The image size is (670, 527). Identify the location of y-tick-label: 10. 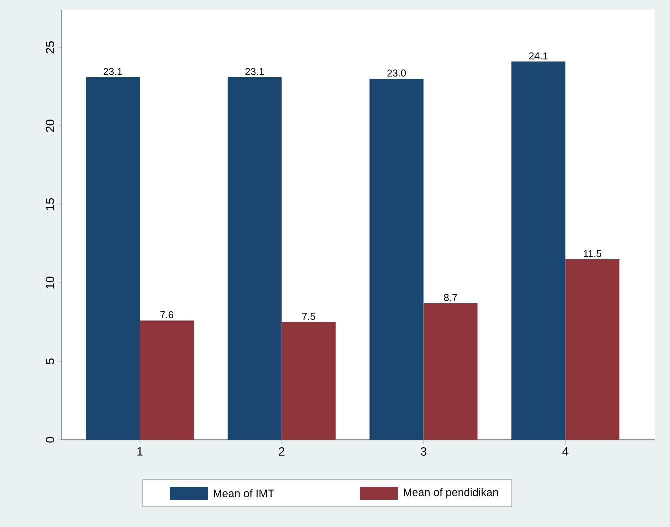
(50, 282).